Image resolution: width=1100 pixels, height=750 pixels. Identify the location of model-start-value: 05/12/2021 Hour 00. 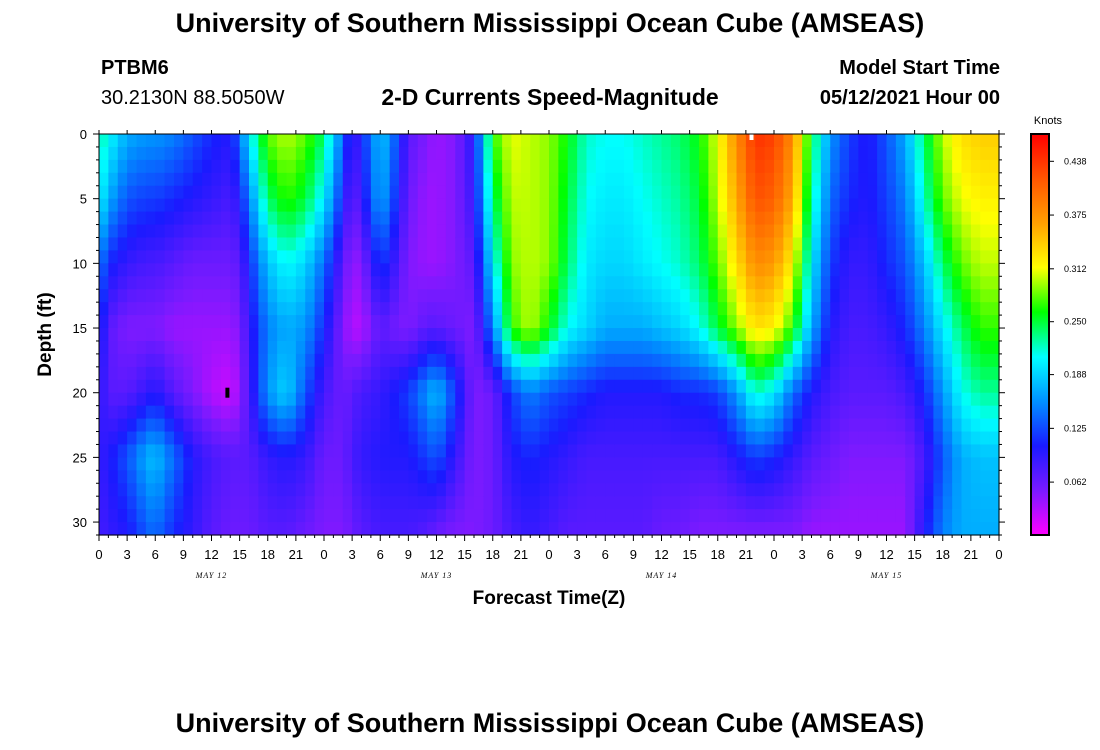
(909, 98).